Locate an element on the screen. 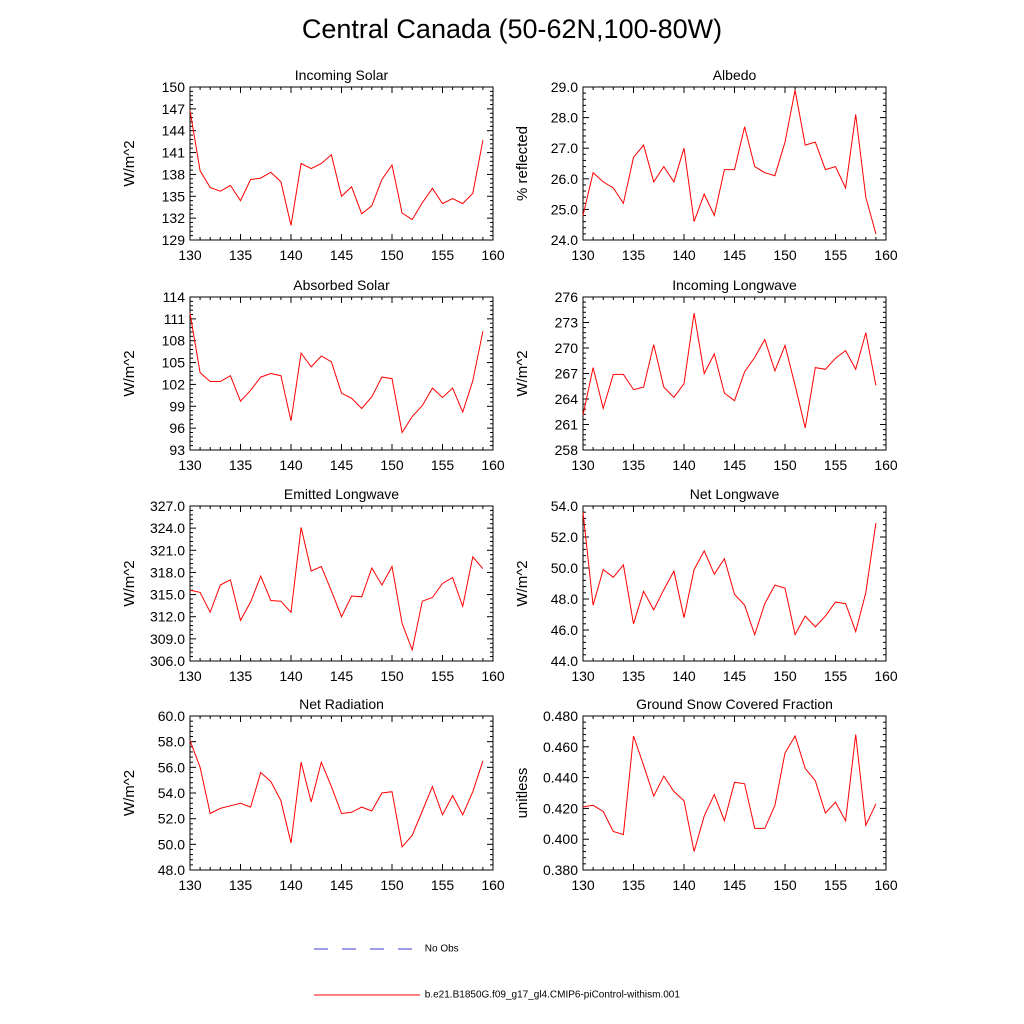 This screenshot has width=1024, height=1024. y-tick-label: 99 is located at coordinates (177, 406).